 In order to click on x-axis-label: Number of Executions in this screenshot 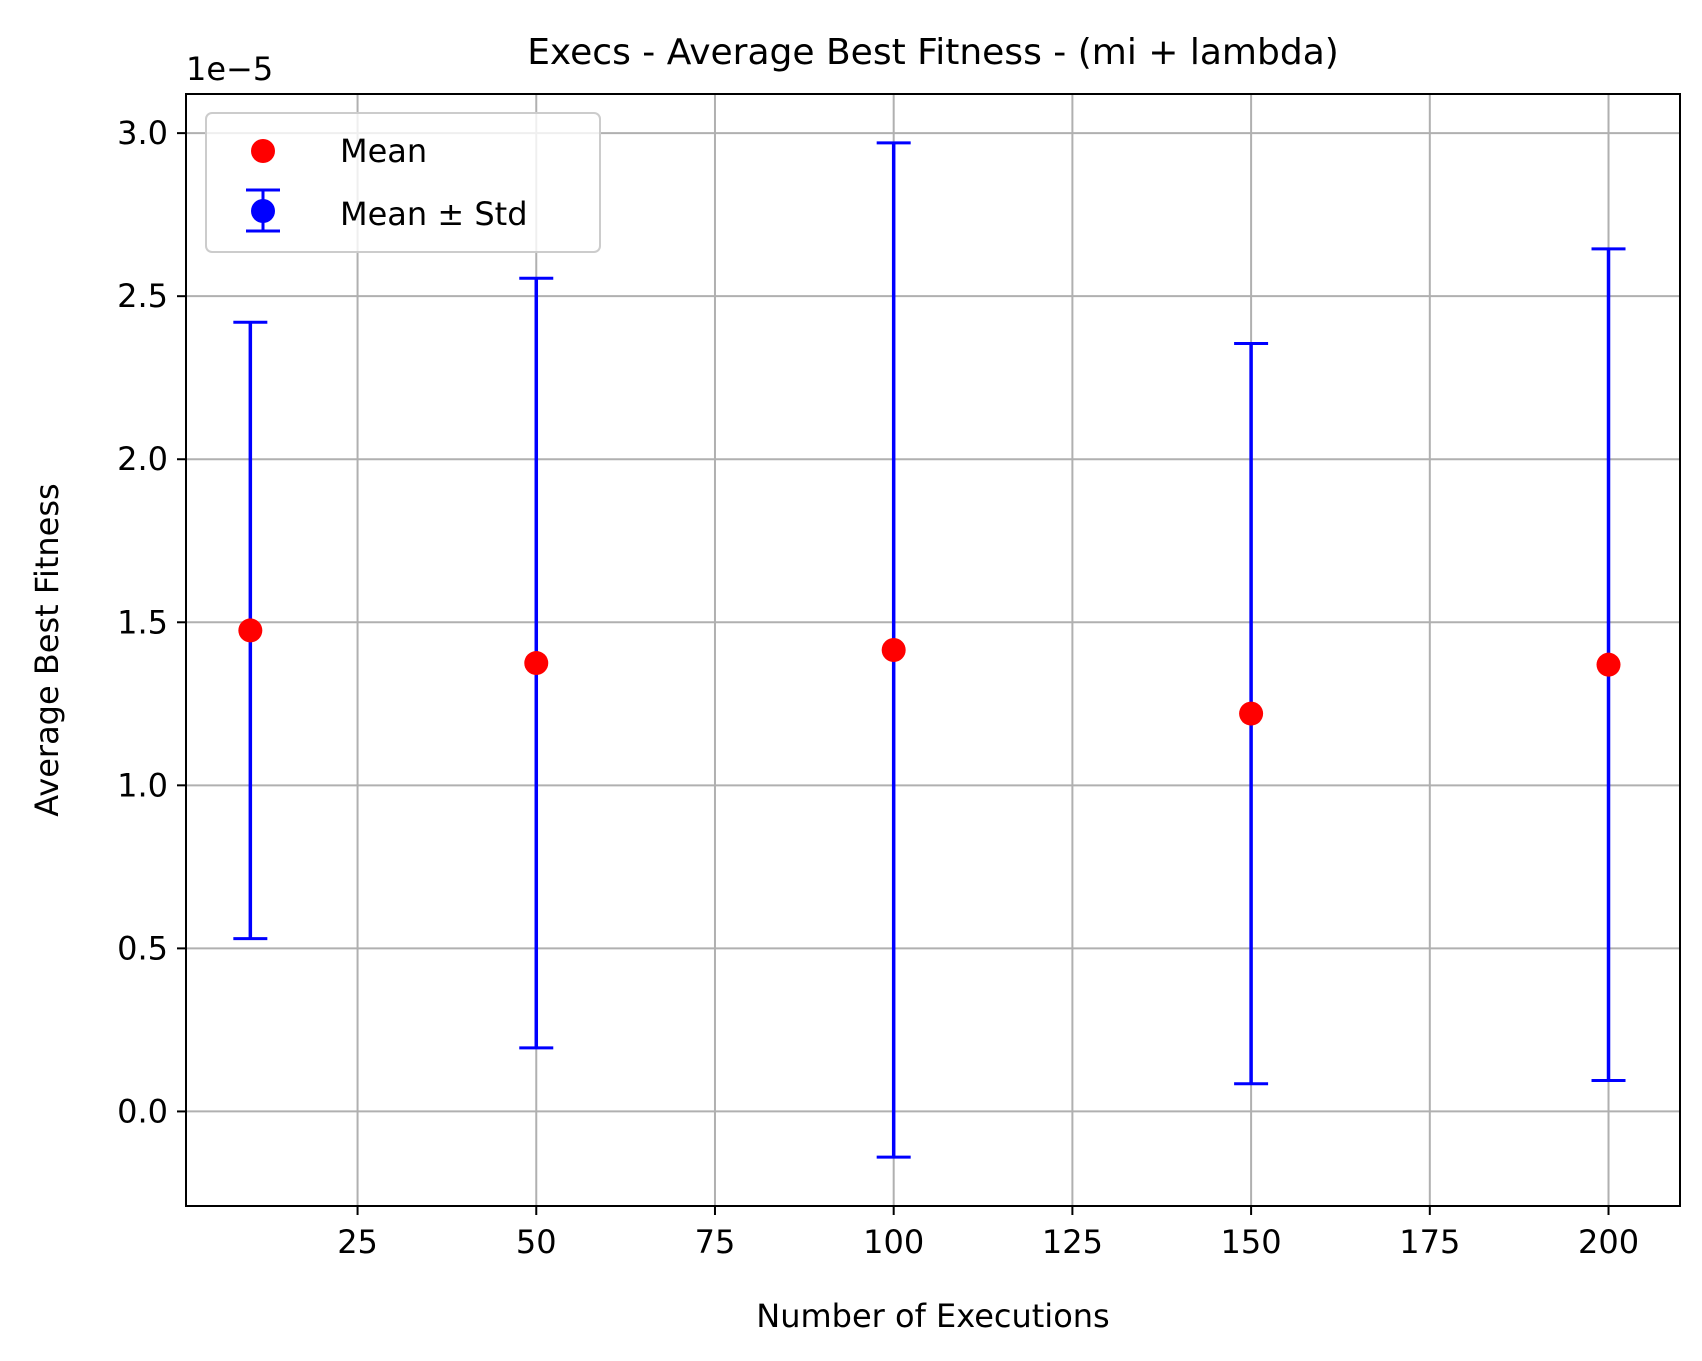, I will do `click(932, 1316)`.